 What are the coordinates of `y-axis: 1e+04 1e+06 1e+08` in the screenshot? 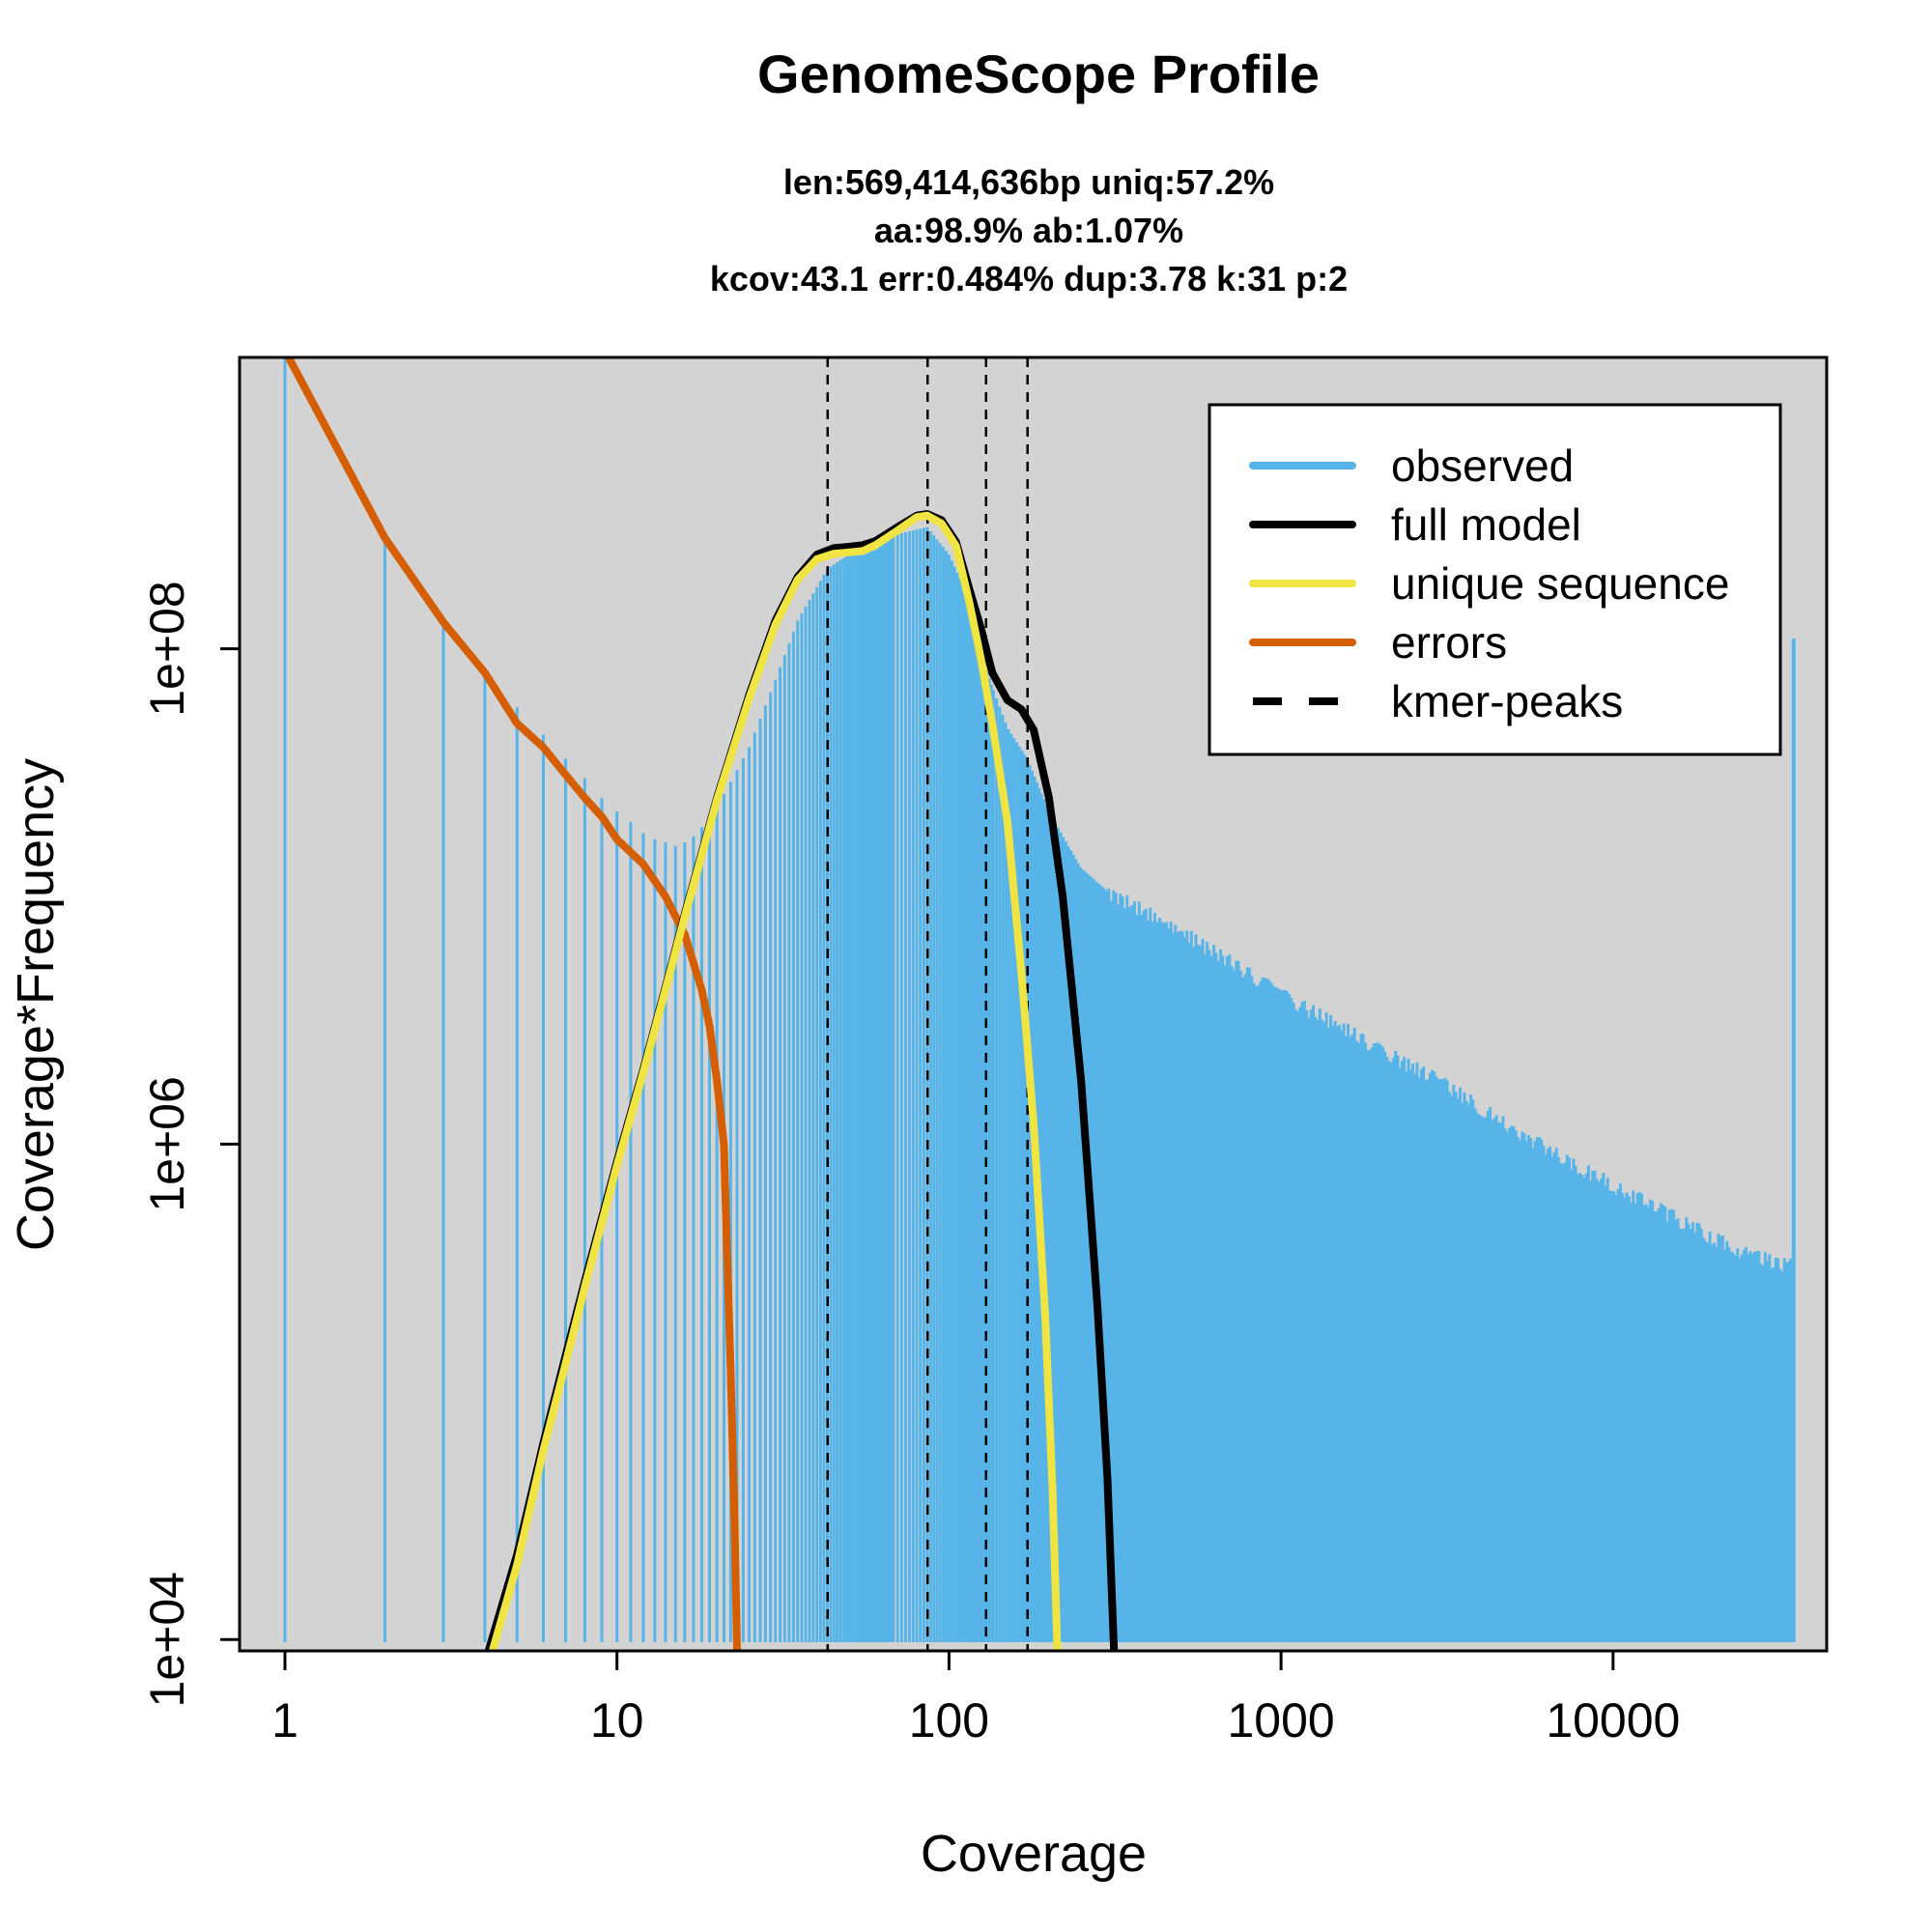 It's located at (190, 1144).